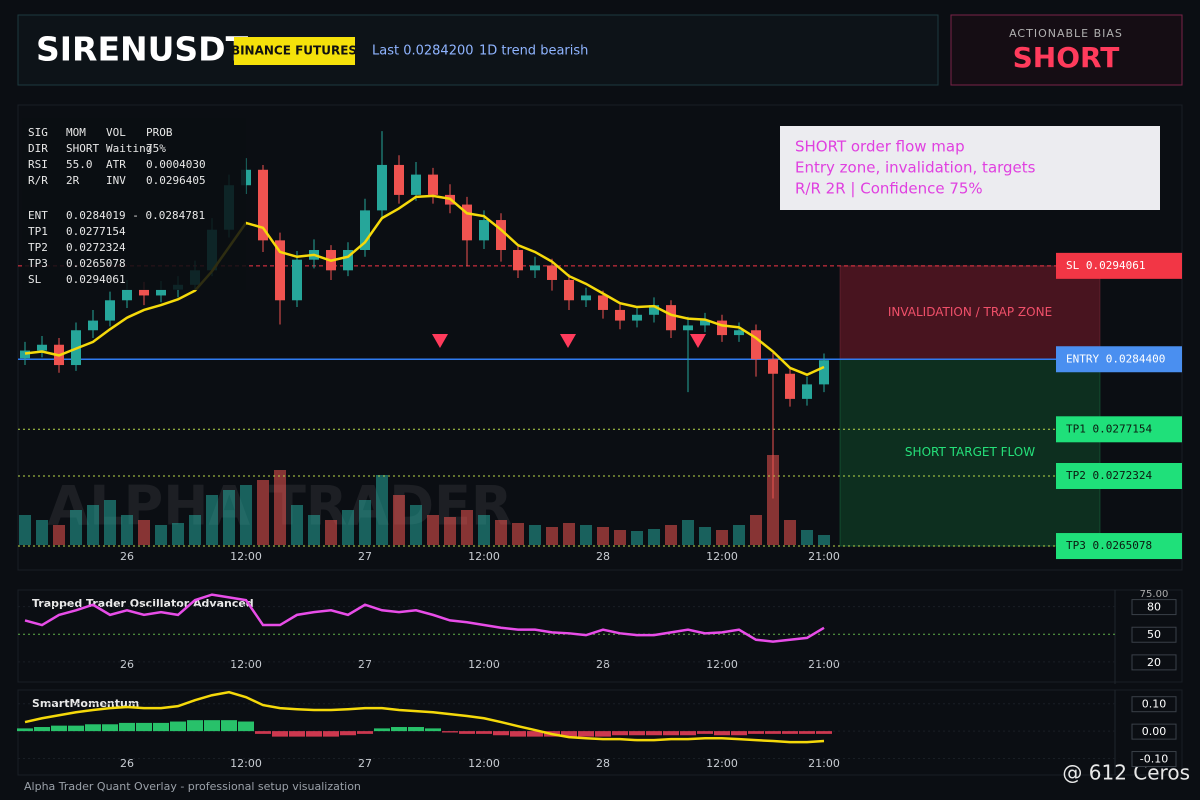 This screenshot has width=1200, height=800. I want to click on last-price: Last 0.0284200, so click(423, 51).